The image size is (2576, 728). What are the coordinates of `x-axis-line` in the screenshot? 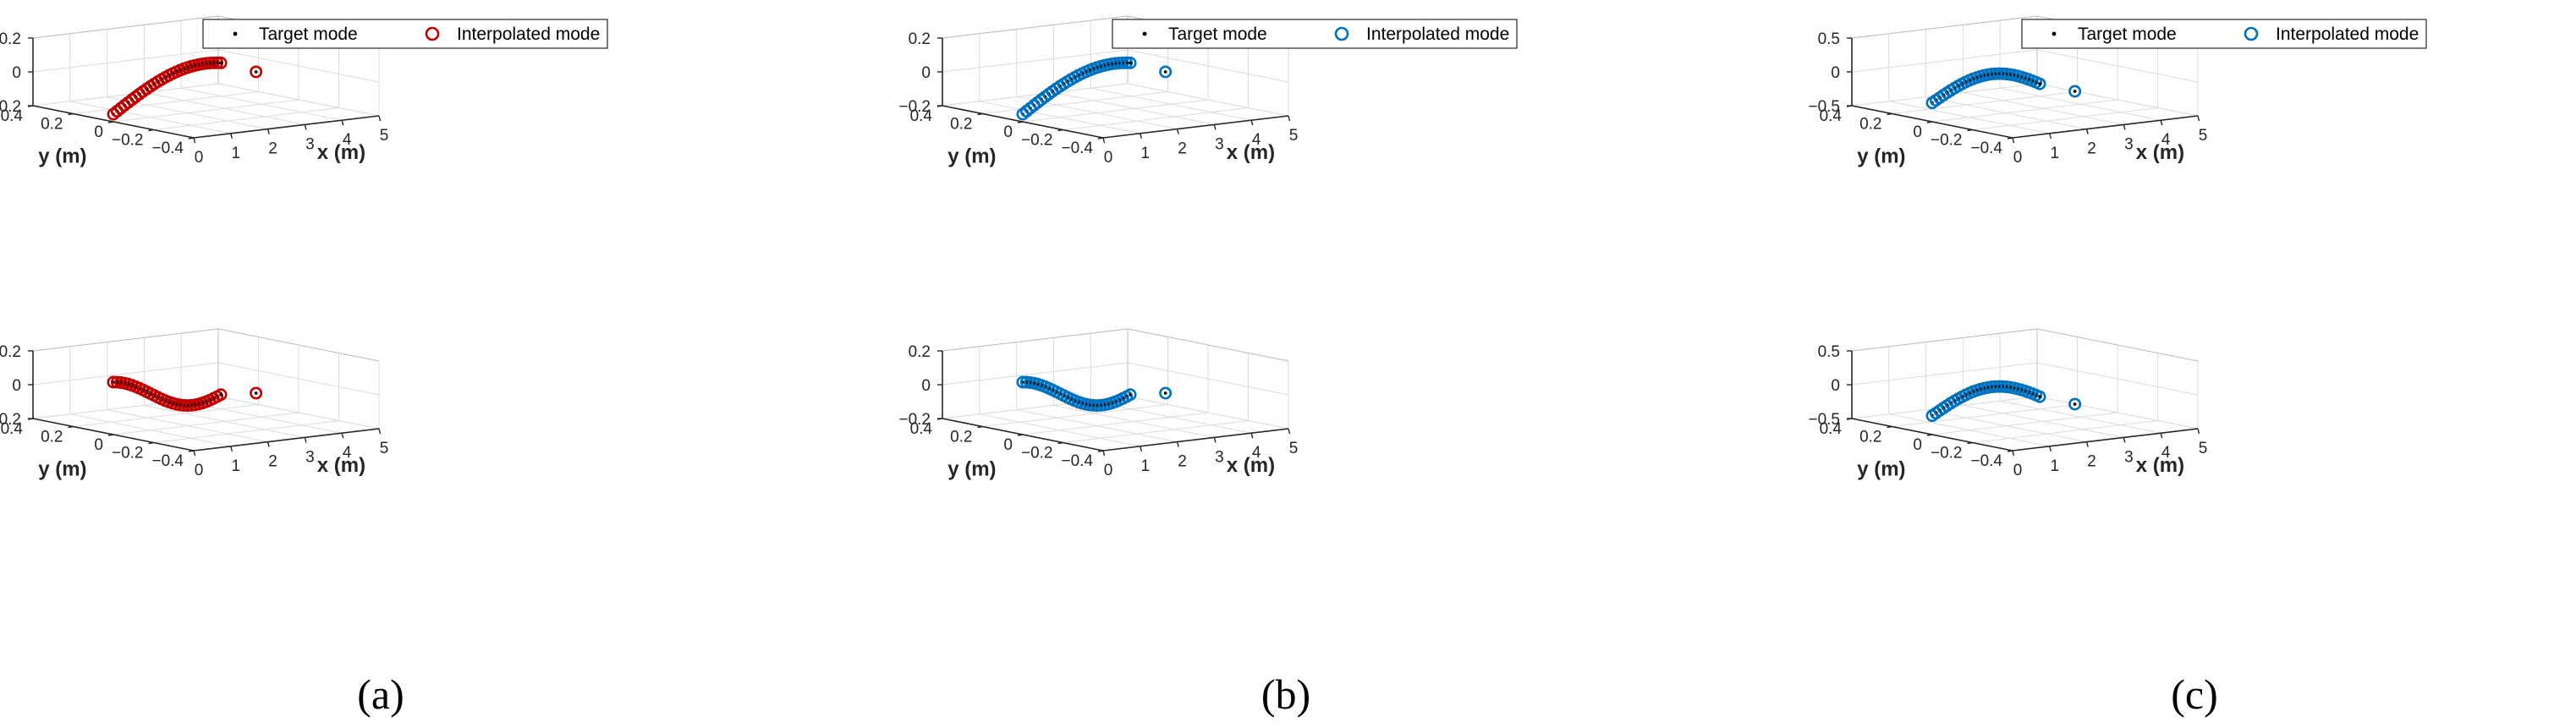 It's located at (1195, 127).